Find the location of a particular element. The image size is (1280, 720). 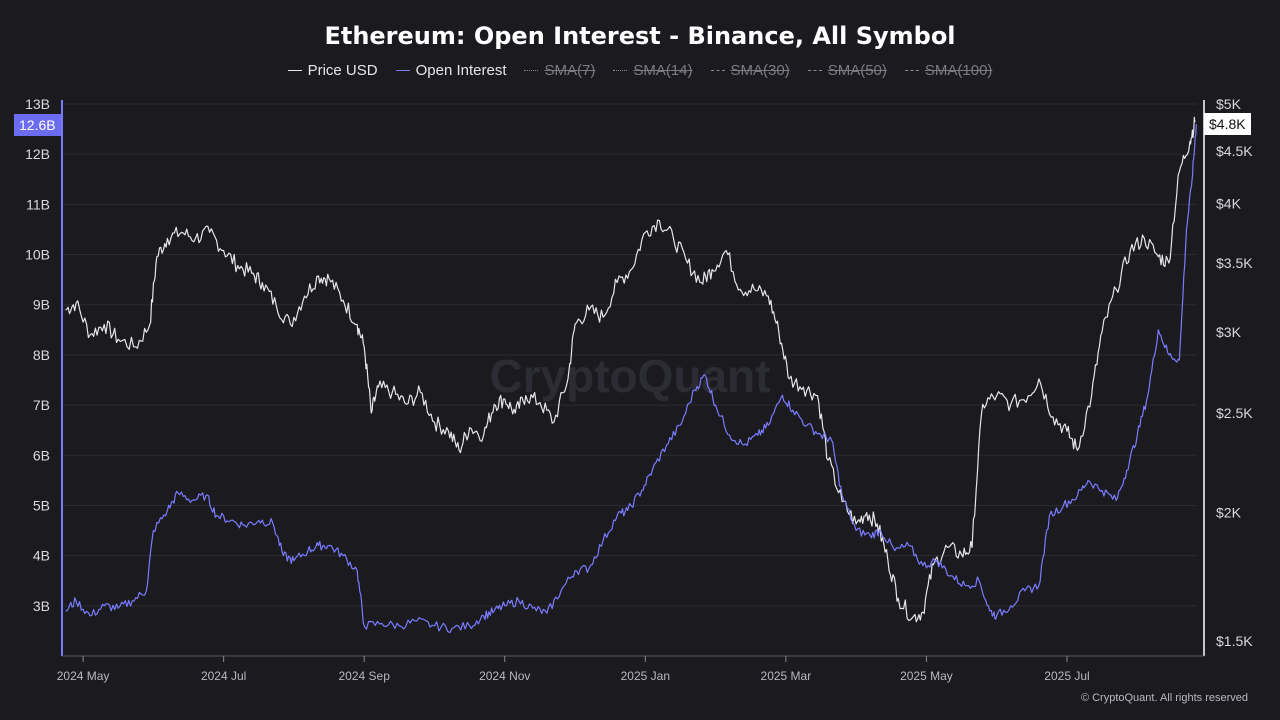

current-open-interest-badge: 12.6B is located at coordinates (37, 125).